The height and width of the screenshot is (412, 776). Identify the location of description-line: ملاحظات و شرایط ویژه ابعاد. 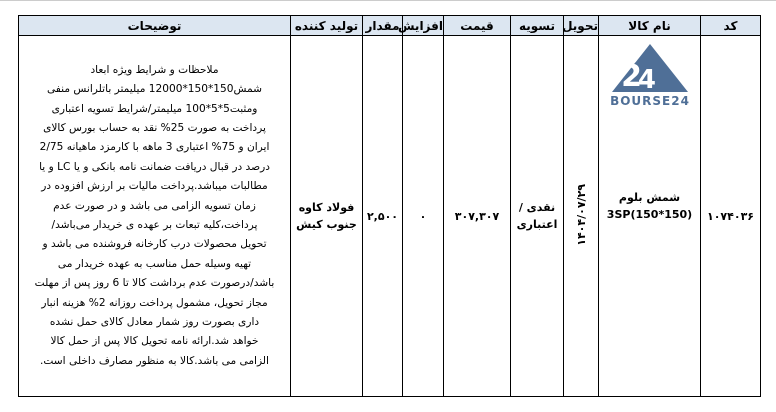
(154, 69).